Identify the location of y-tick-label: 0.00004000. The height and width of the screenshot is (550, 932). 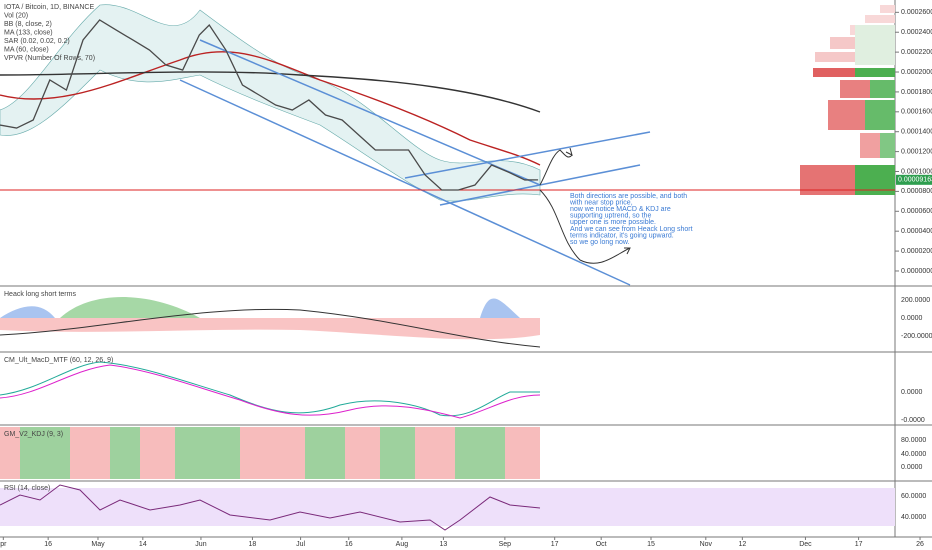
(916, 231).